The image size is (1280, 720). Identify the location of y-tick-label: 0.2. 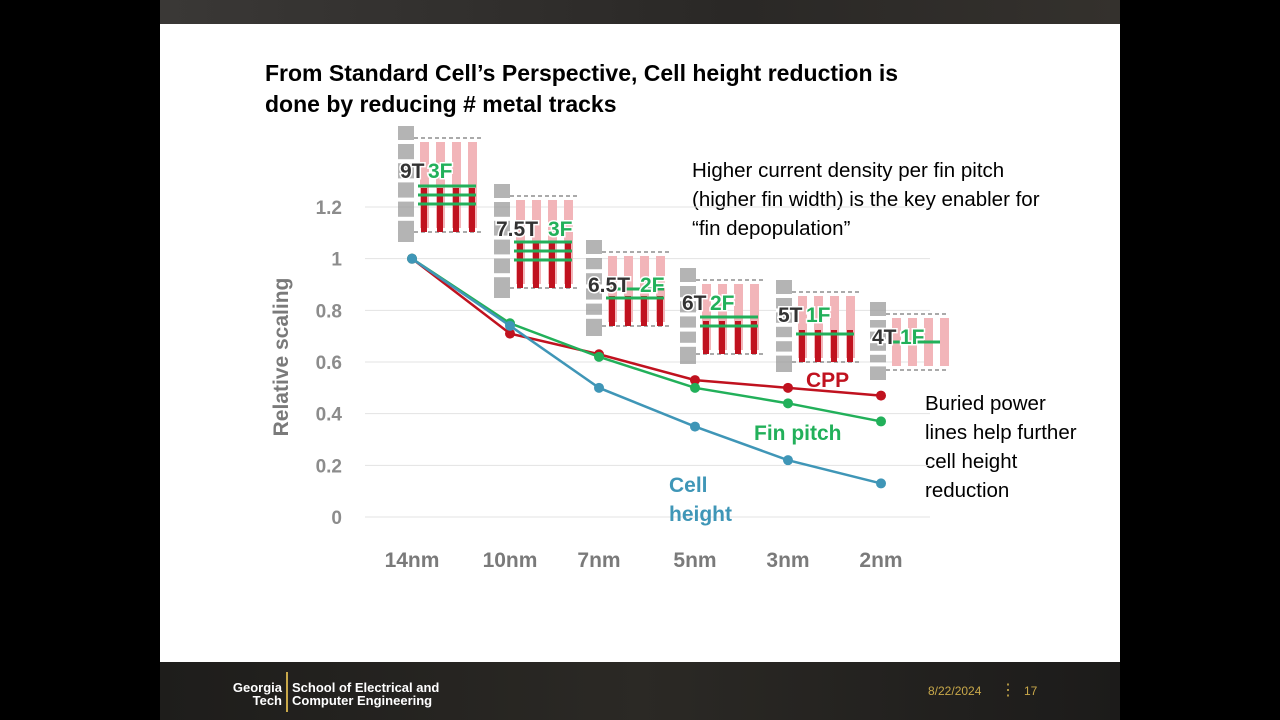
(329, 466).